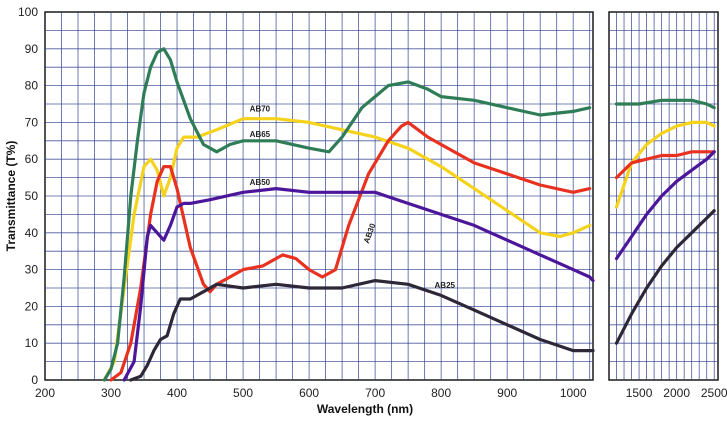  I want to click on x-tick-label: 900, so click(507, 393).